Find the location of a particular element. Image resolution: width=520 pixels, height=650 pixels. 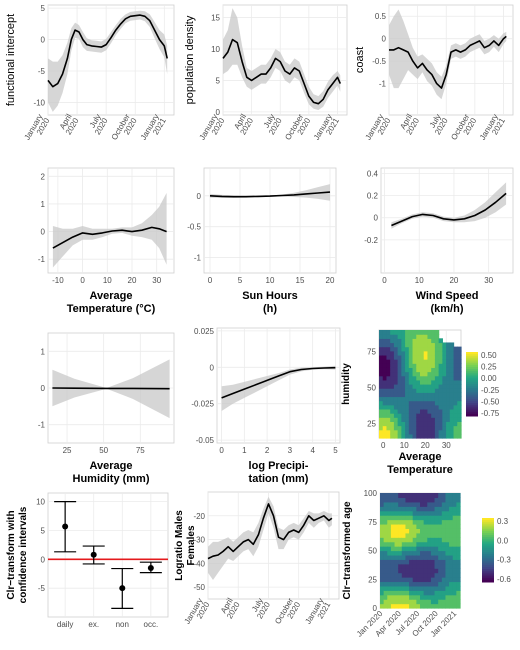

y-tick-label: 0 is located at coordinates (43, 388).